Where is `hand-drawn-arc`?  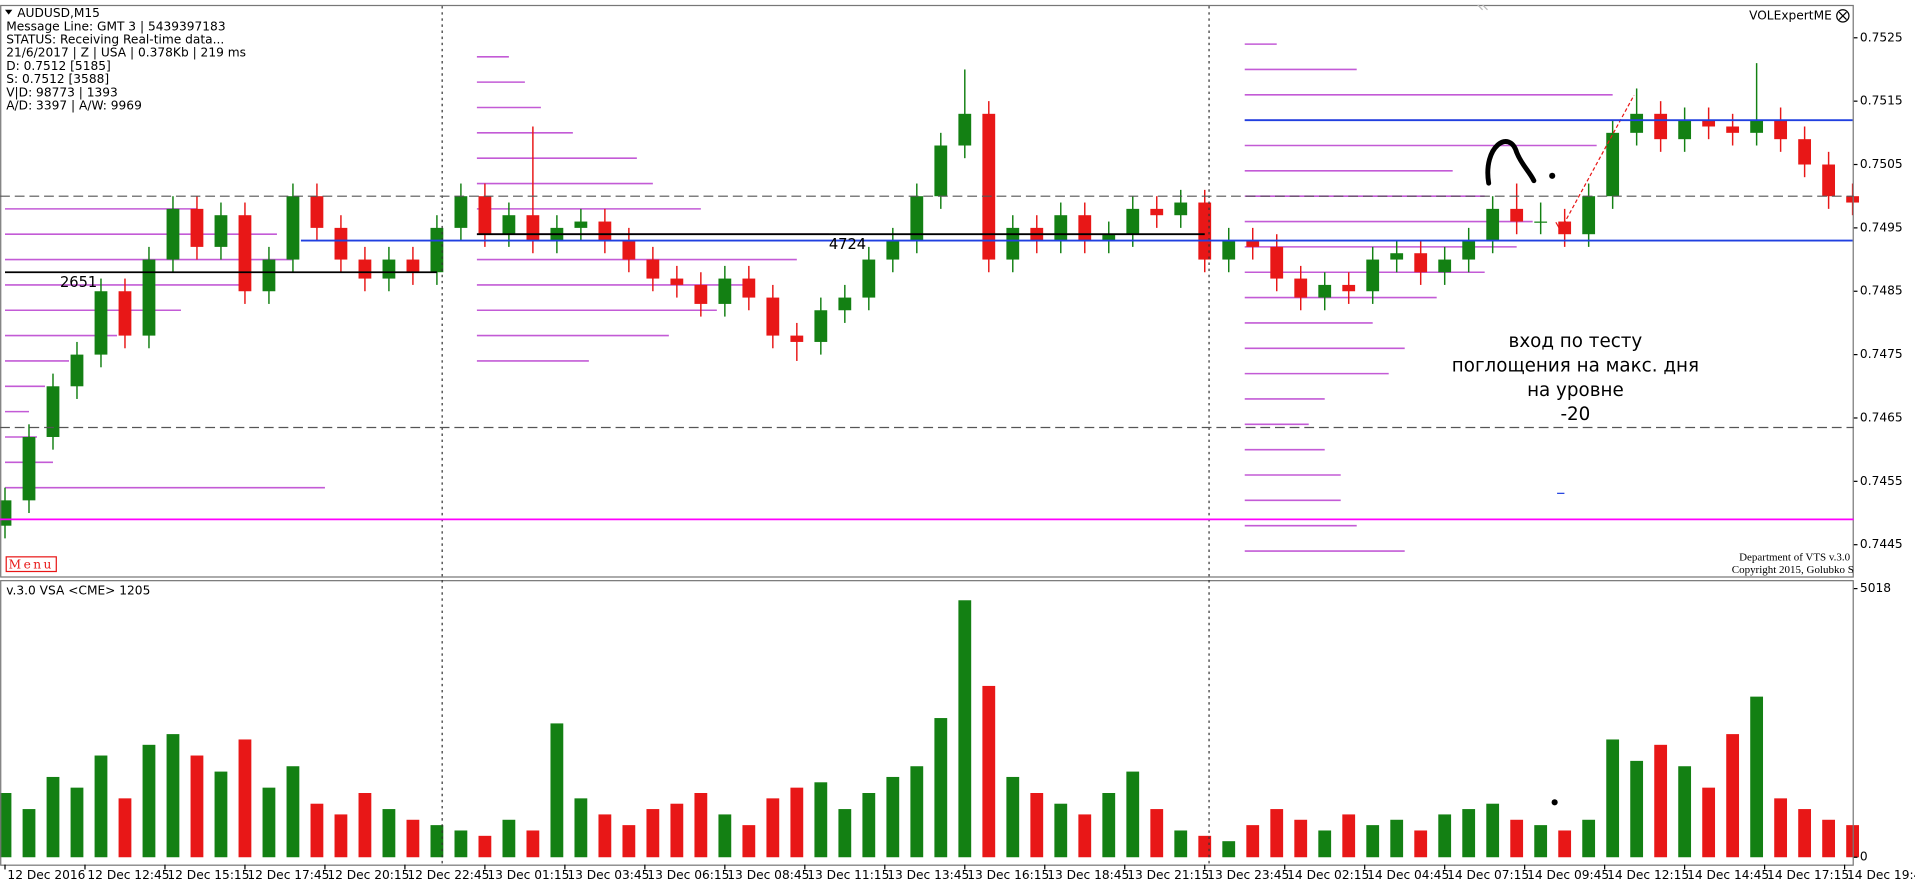 hand-drawn-arc is located at coordinates (1511, 162).